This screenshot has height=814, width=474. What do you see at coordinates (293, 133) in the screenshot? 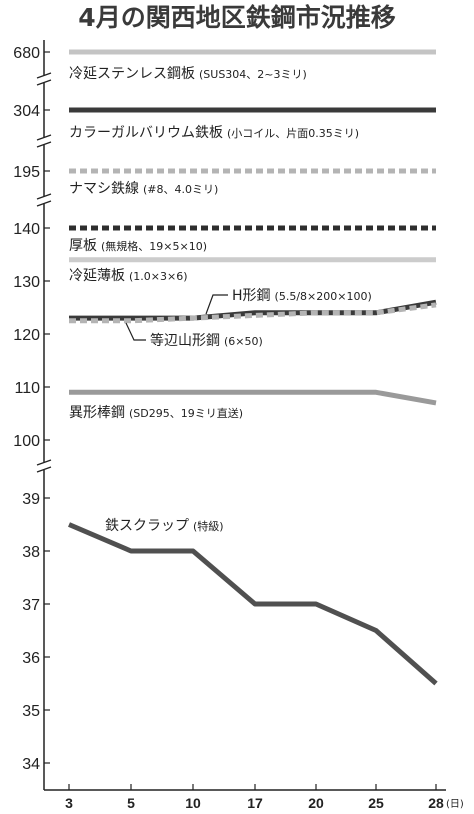
I see `series-spec: (小コイル、片面0.35ミリ)` at bounding box center [293, 133].